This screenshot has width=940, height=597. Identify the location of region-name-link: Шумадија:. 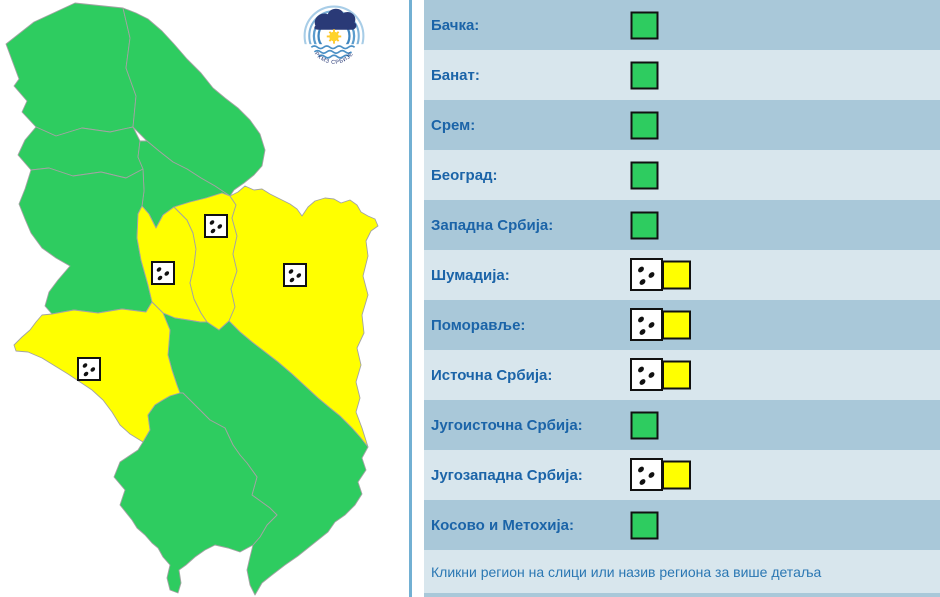
(470, 275).